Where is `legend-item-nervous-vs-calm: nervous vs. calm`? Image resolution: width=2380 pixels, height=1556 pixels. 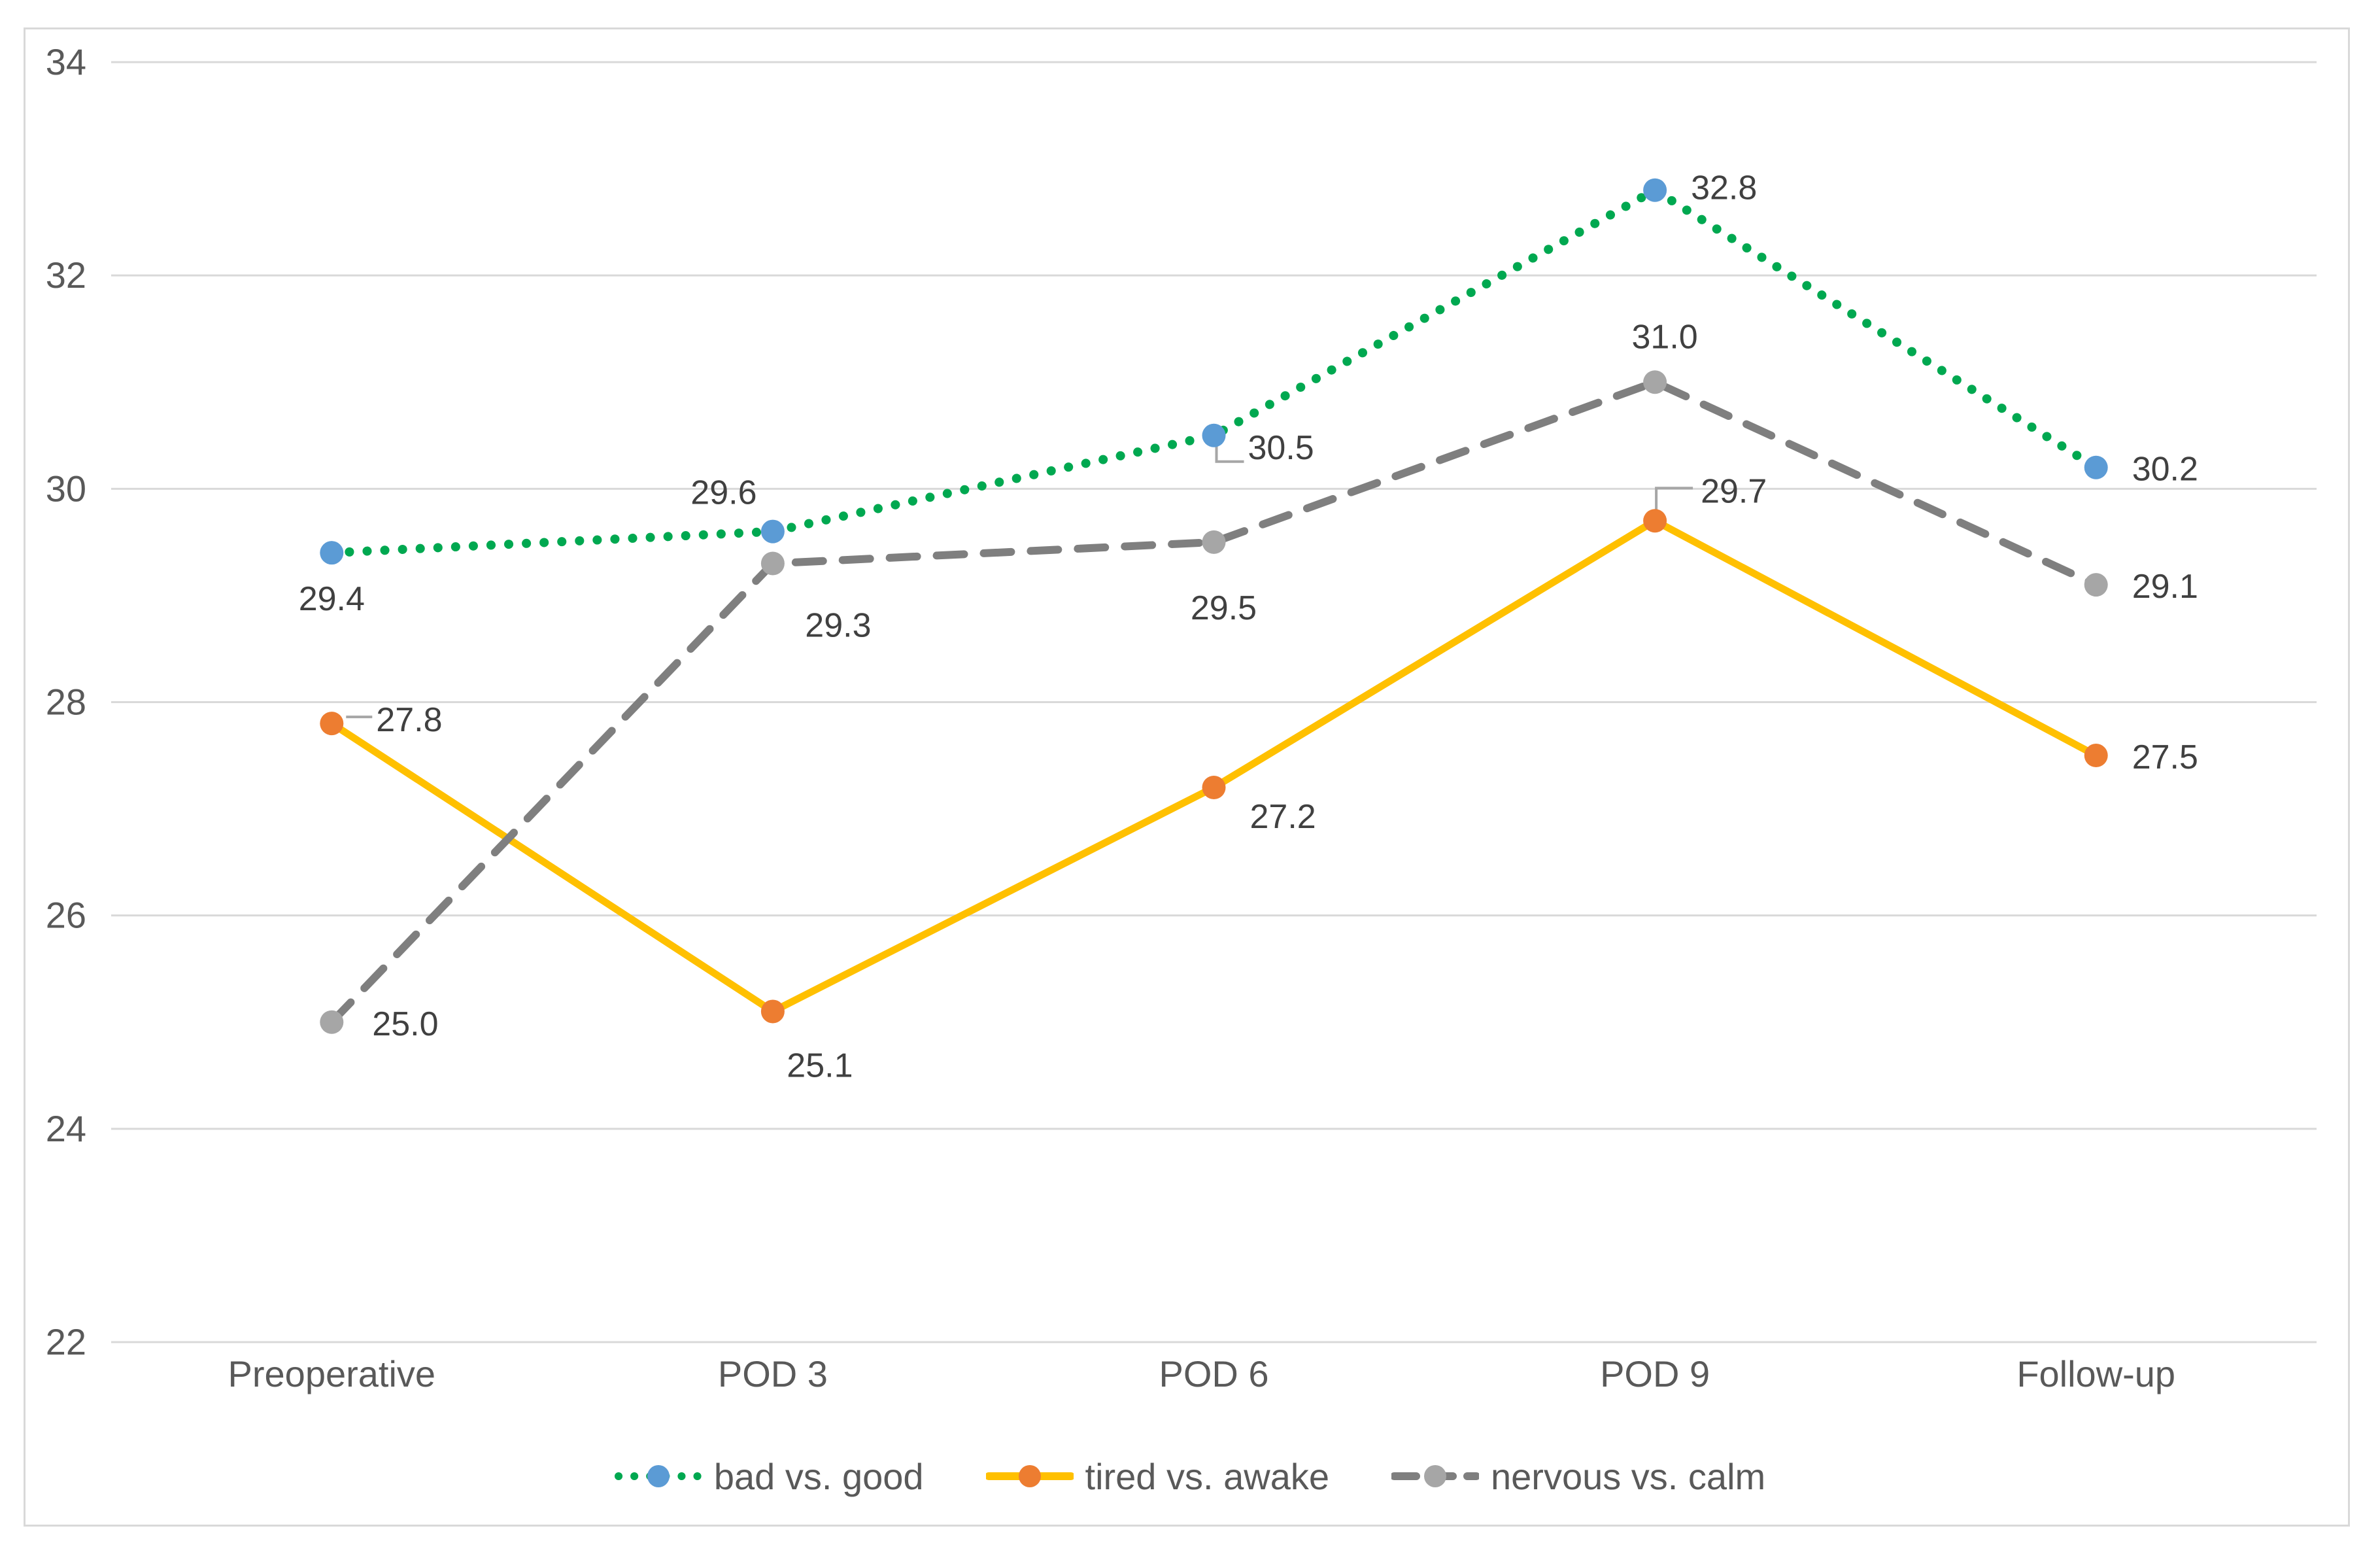 legend-item-nervous-vs-calm: nervous vs. calm is located at coordinates (1578, 1477).